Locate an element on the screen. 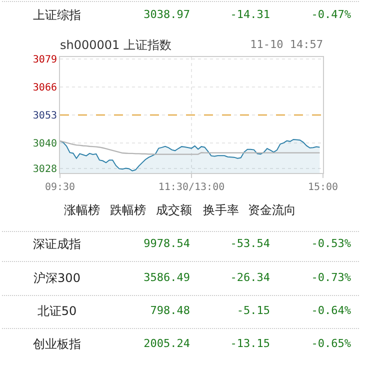 The height and width of the screenshot is (374, 378). text: -0.64% is located at coordinates (331, 311).